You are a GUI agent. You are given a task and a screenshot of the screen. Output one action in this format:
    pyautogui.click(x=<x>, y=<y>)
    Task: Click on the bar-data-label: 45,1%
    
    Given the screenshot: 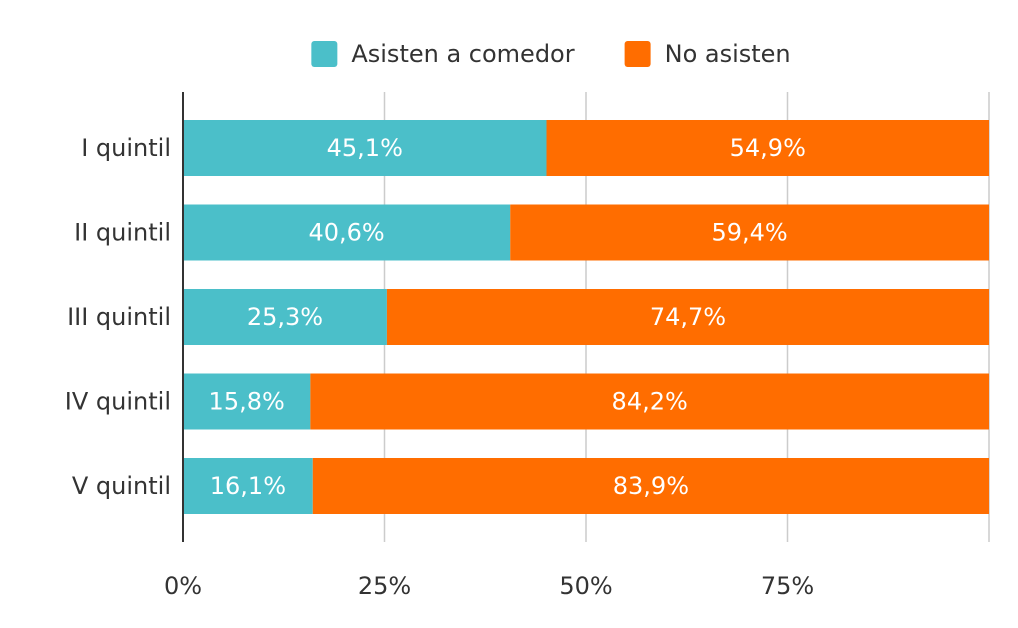 What is the action you would take?
    pyautogui.click(x=365, y=148)
    